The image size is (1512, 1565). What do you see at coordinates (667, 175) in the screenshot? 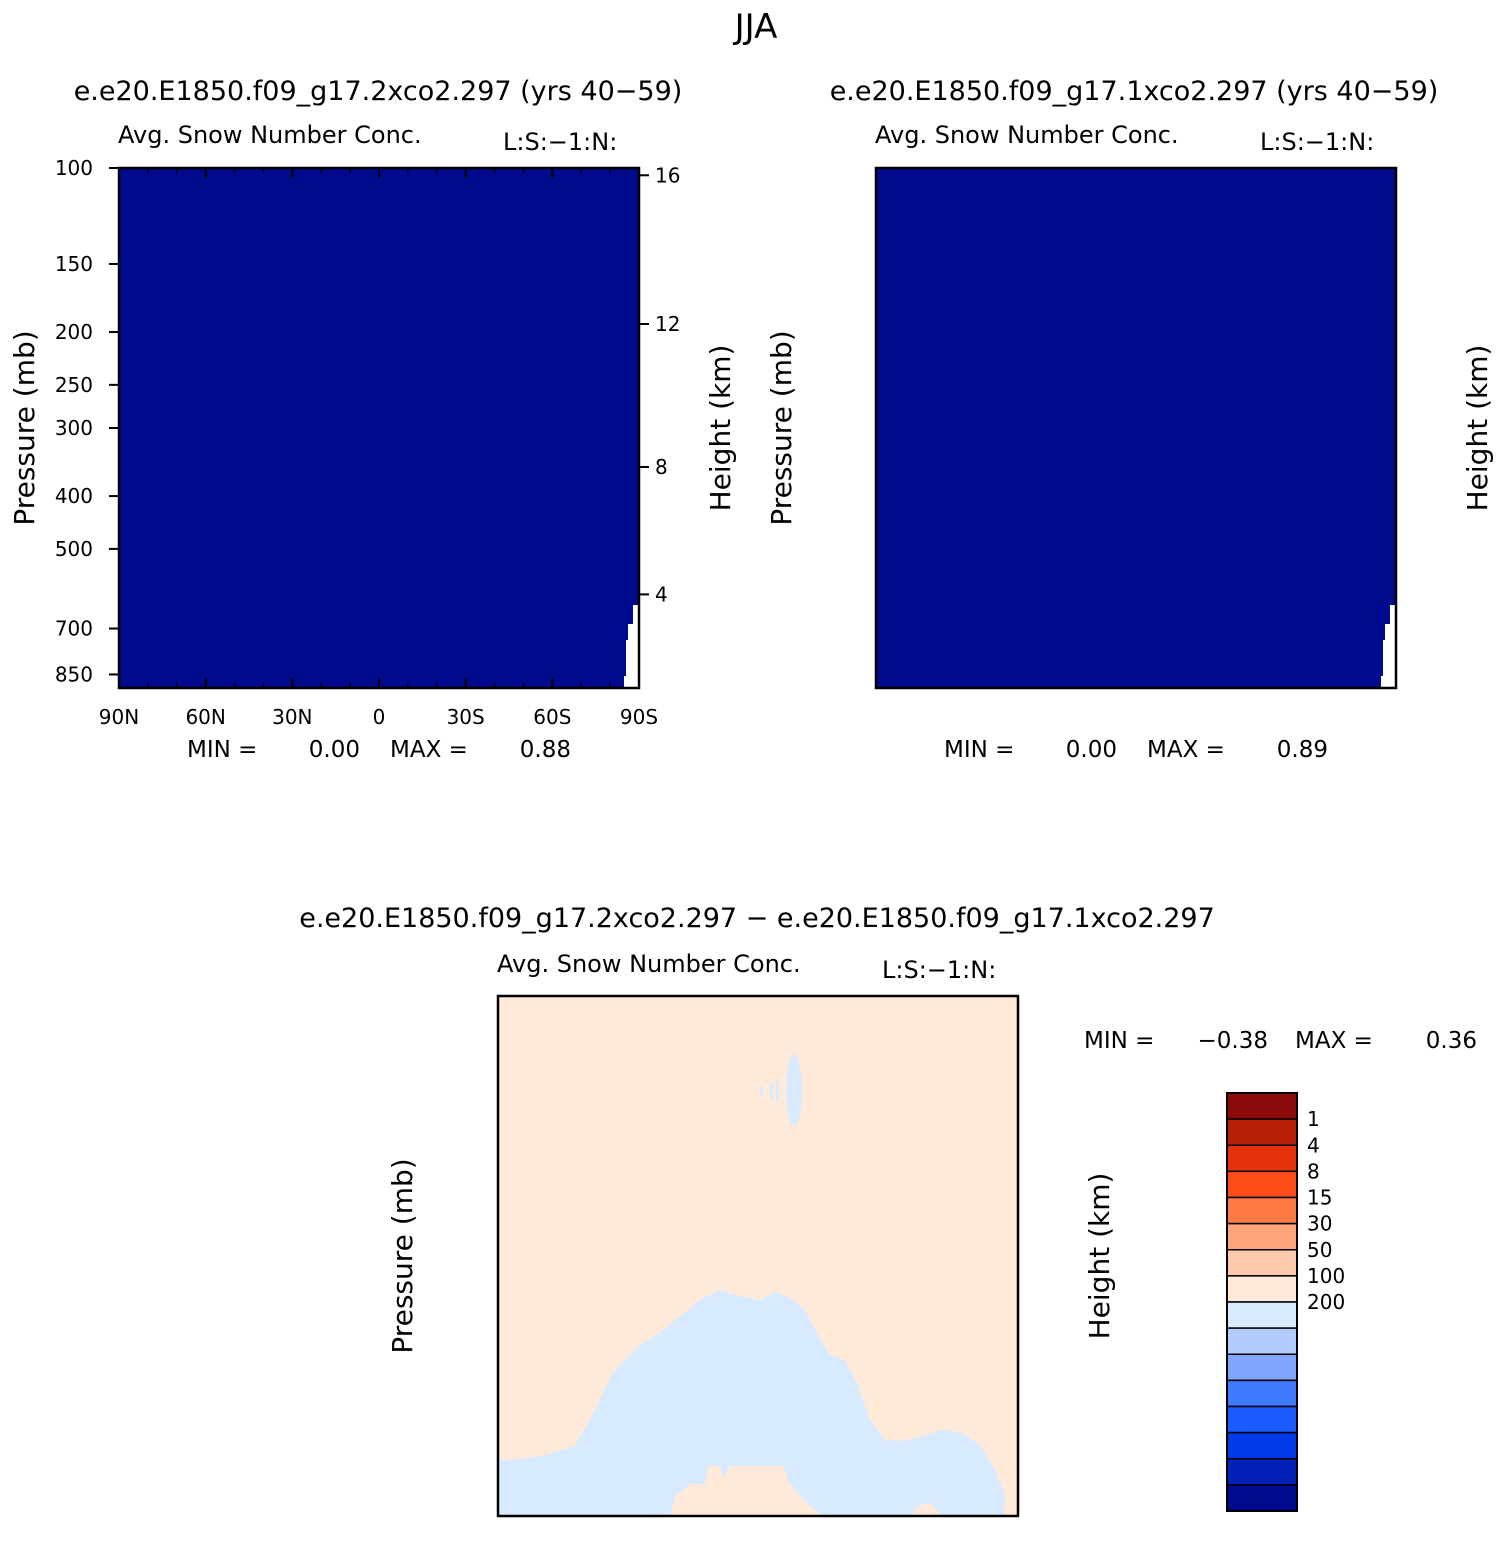
I see `y2-tick-label: 16` at bounding box center [667, 175].